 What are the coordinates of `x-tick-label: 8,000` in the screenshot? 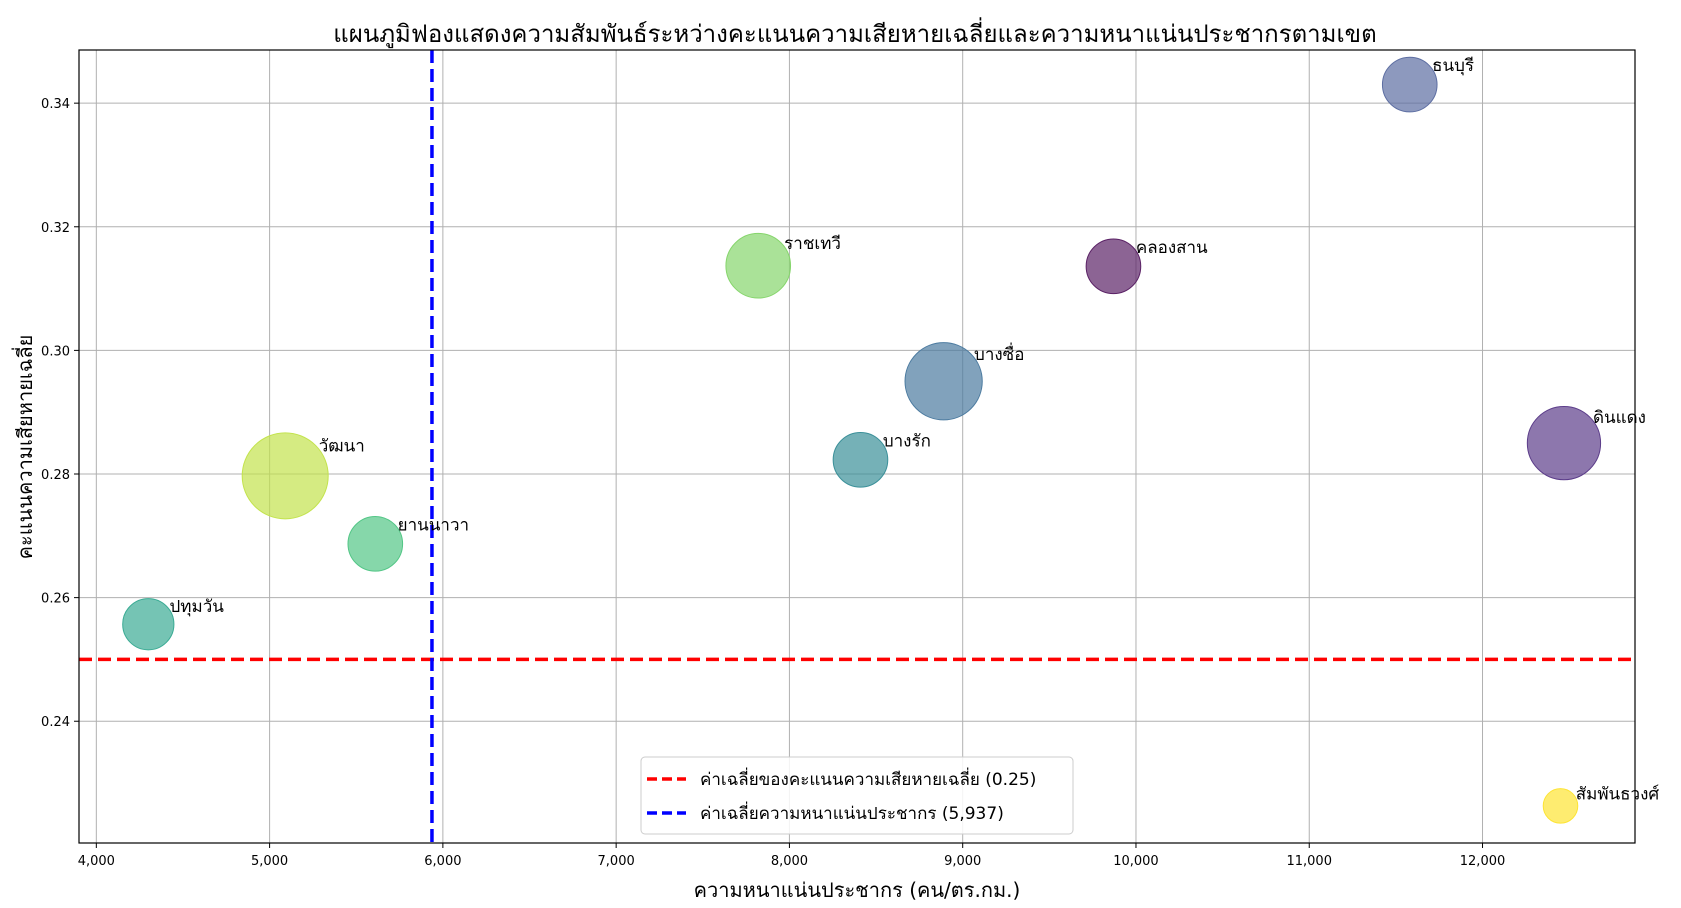 It's located at (789, 861).